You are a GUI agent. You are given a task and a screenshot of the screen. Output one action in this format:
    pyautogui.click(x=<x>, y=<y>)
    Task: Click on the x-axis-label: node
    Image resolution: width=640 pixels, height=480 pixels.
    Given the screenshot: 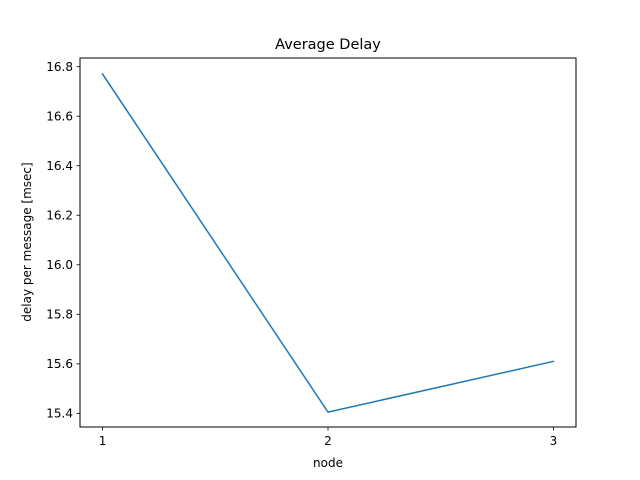 What is the action you would take?
    pyautogui.click(x=328, y=463)
    